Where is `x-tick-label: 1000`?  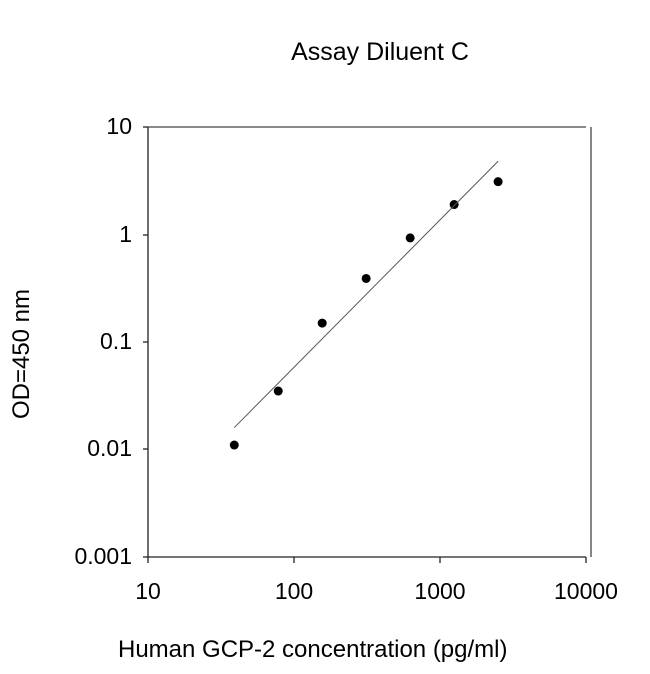 x-tick-label: 1000 is located at coordinates (440, 591).